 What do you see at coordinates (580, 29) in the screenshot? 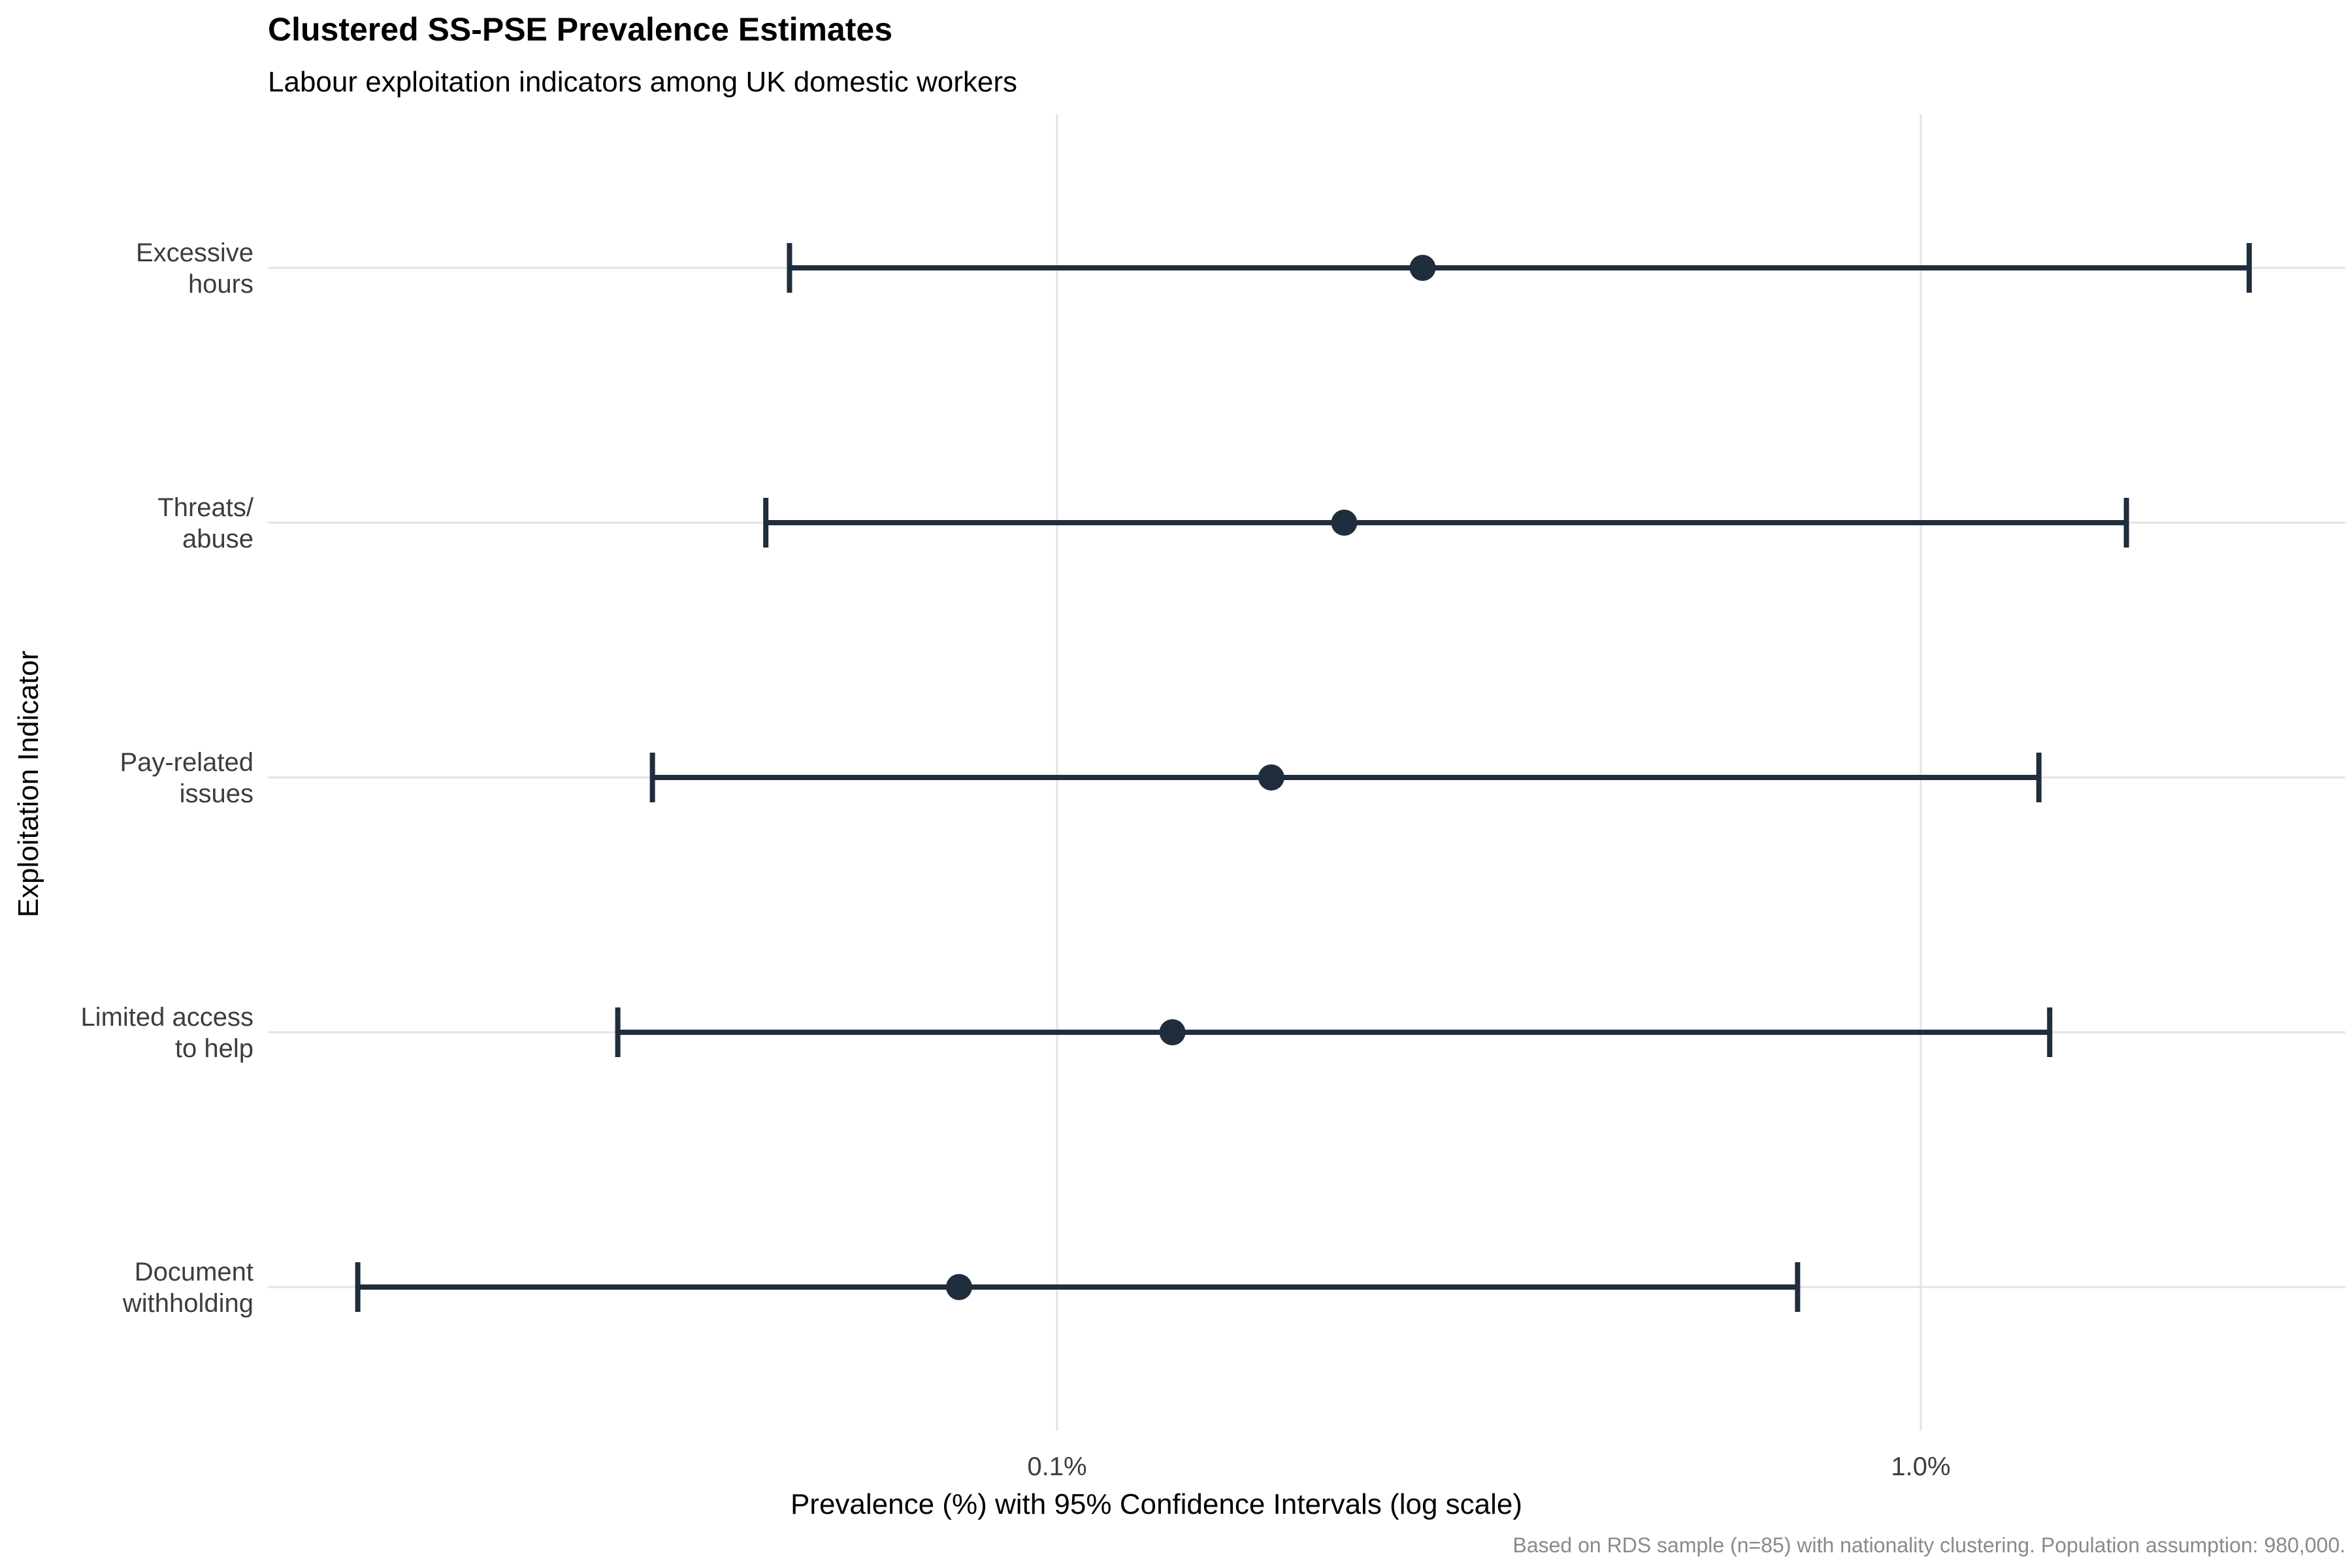
I see `chart-title: Clustered SS-PSE Prevalence Estimates` at bounding box center [580, 29].